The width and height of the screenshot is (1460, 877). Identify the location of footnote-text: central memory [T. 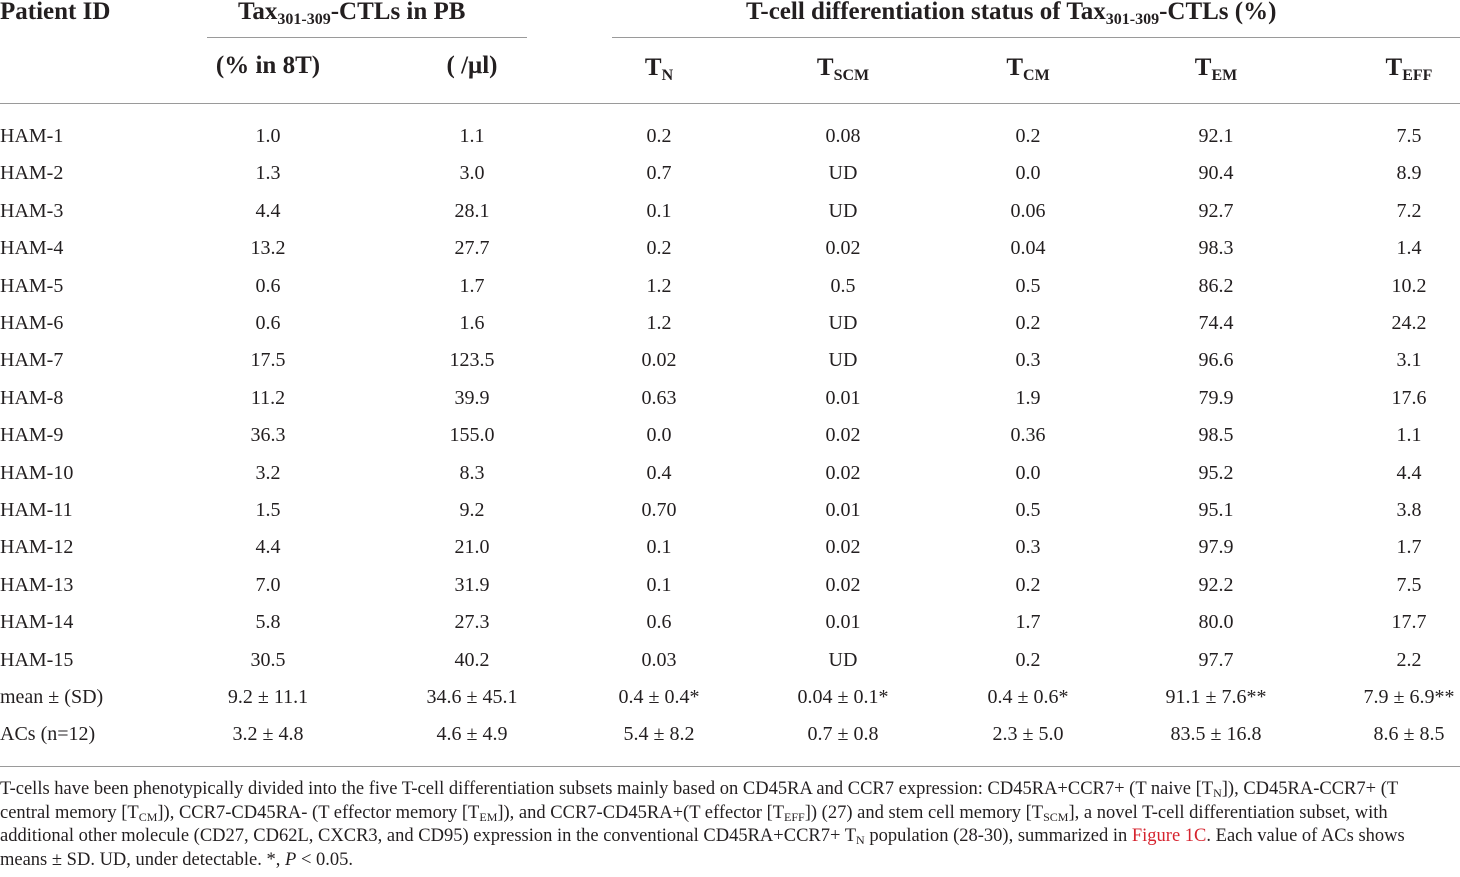
(69, 812).